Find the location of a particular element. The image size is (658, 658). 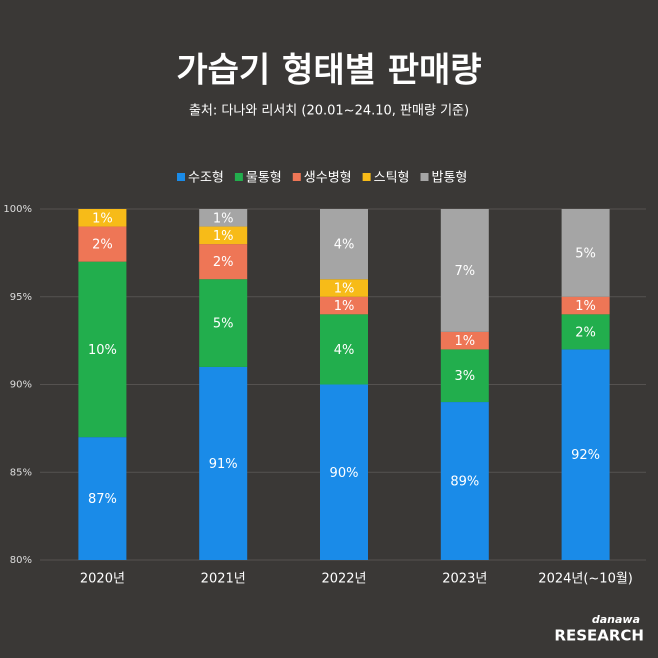

y-tick-label: 100% is located at coordinates (17, 209).